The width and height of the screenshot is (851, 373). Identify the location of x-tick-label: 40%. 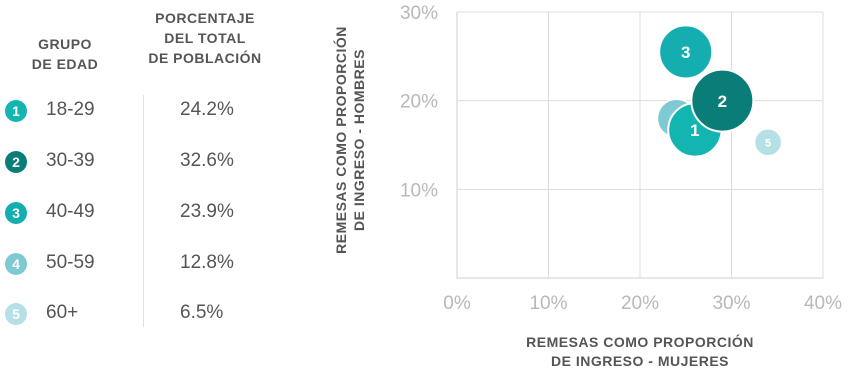
(823, 303).